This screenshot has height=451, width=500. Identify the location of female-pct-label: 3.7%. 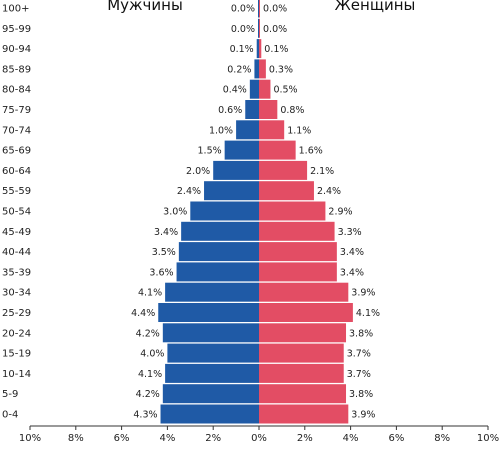
(359, 354).